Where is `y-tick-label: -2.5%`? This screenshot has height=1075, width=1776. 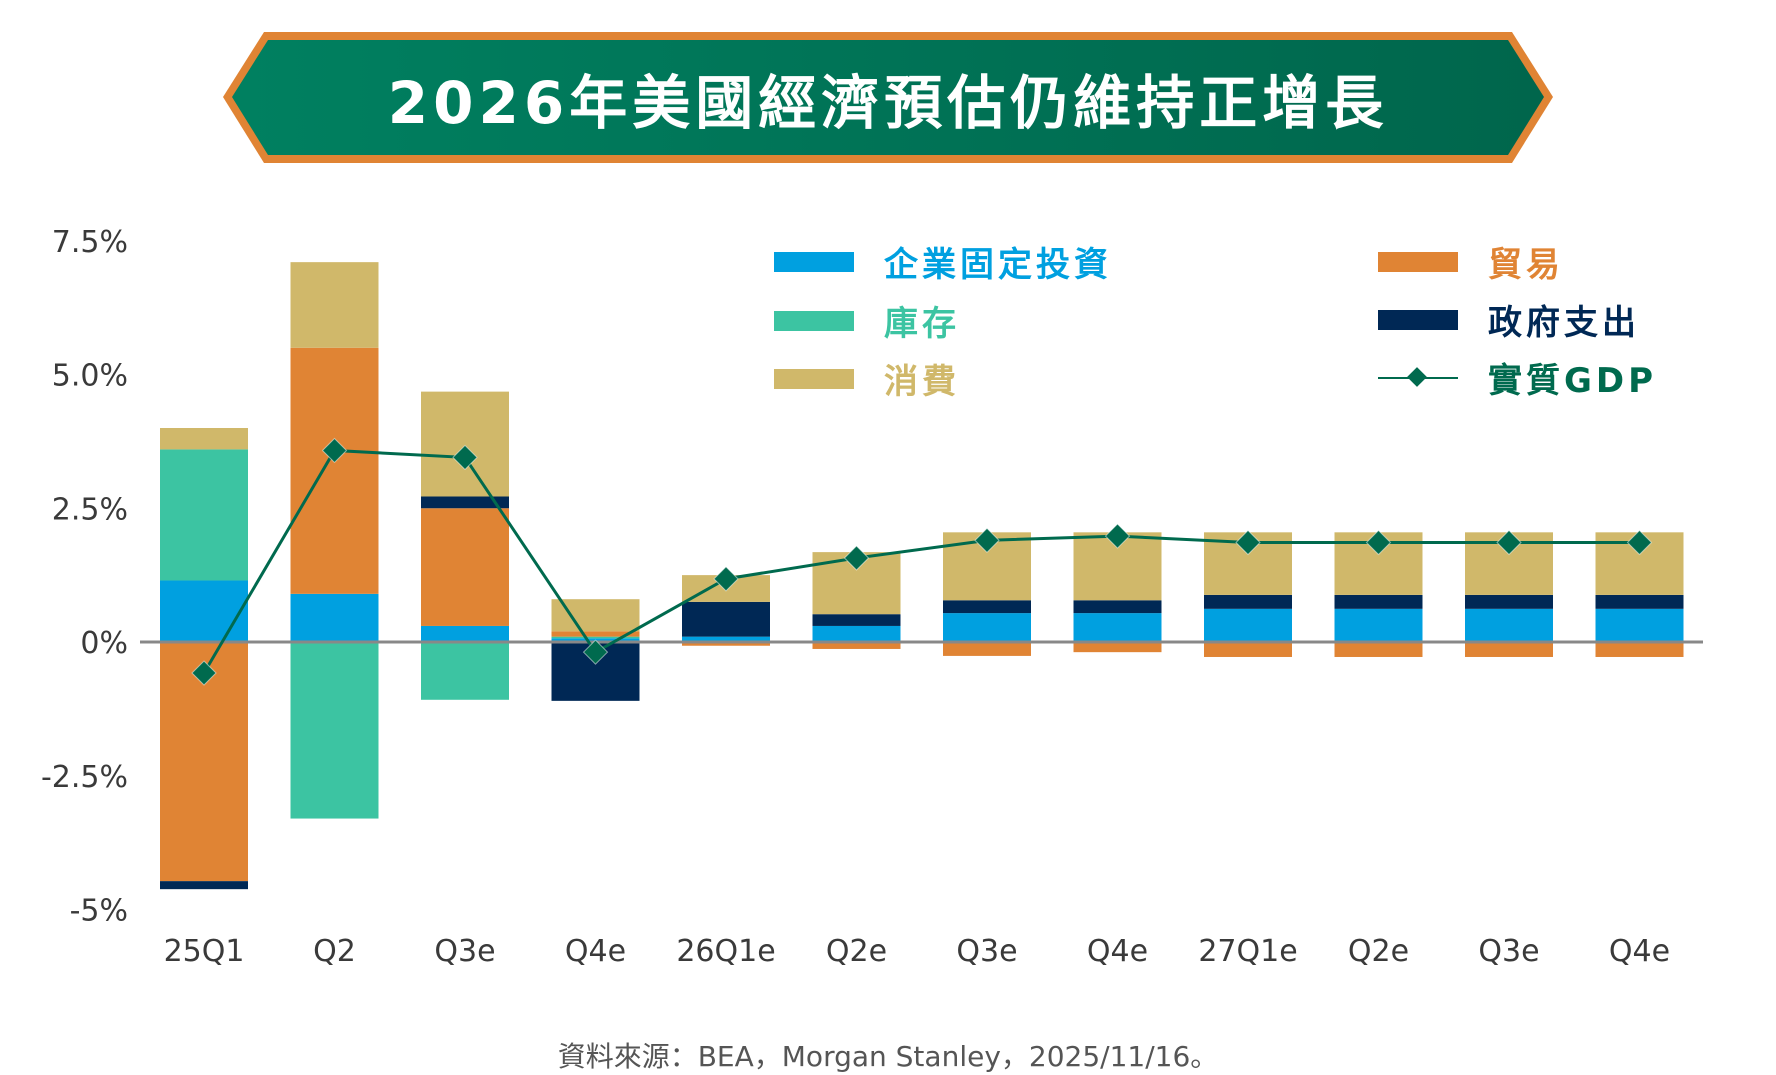
y-tick-label: -2.5% is located at coordinates (84, 777).